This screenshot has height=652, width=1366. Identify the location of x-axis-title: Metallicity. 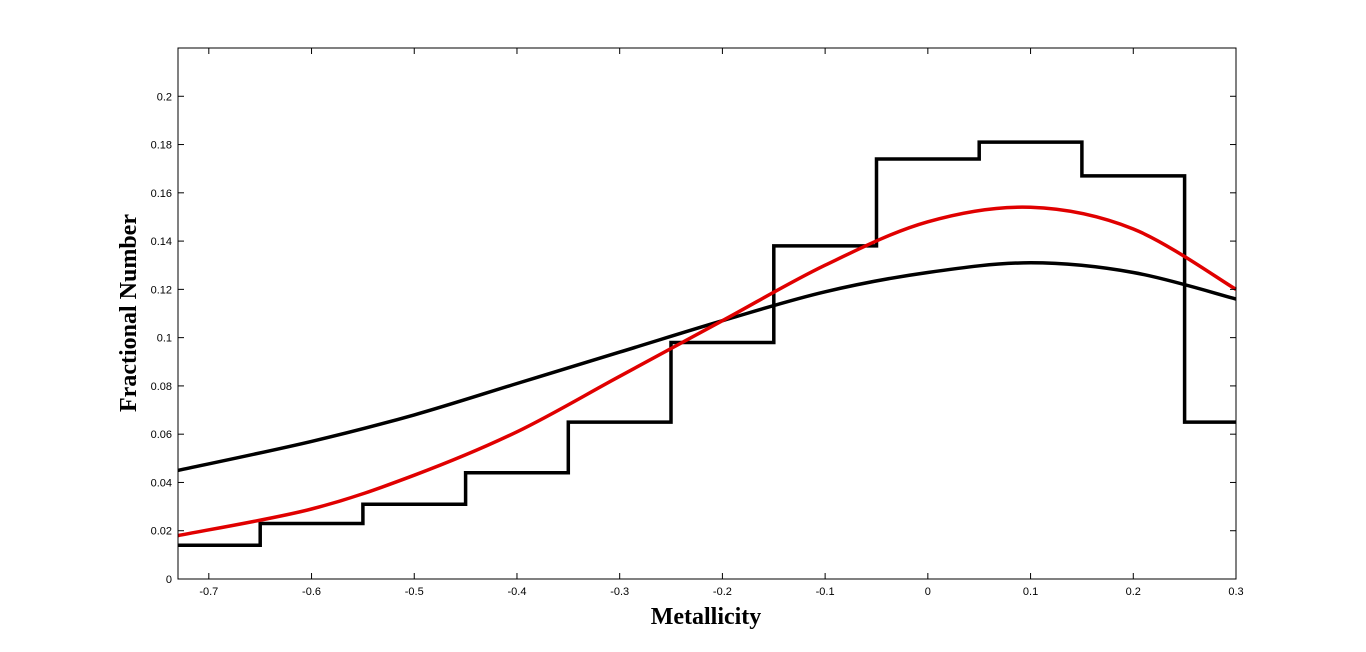
(706, 617).